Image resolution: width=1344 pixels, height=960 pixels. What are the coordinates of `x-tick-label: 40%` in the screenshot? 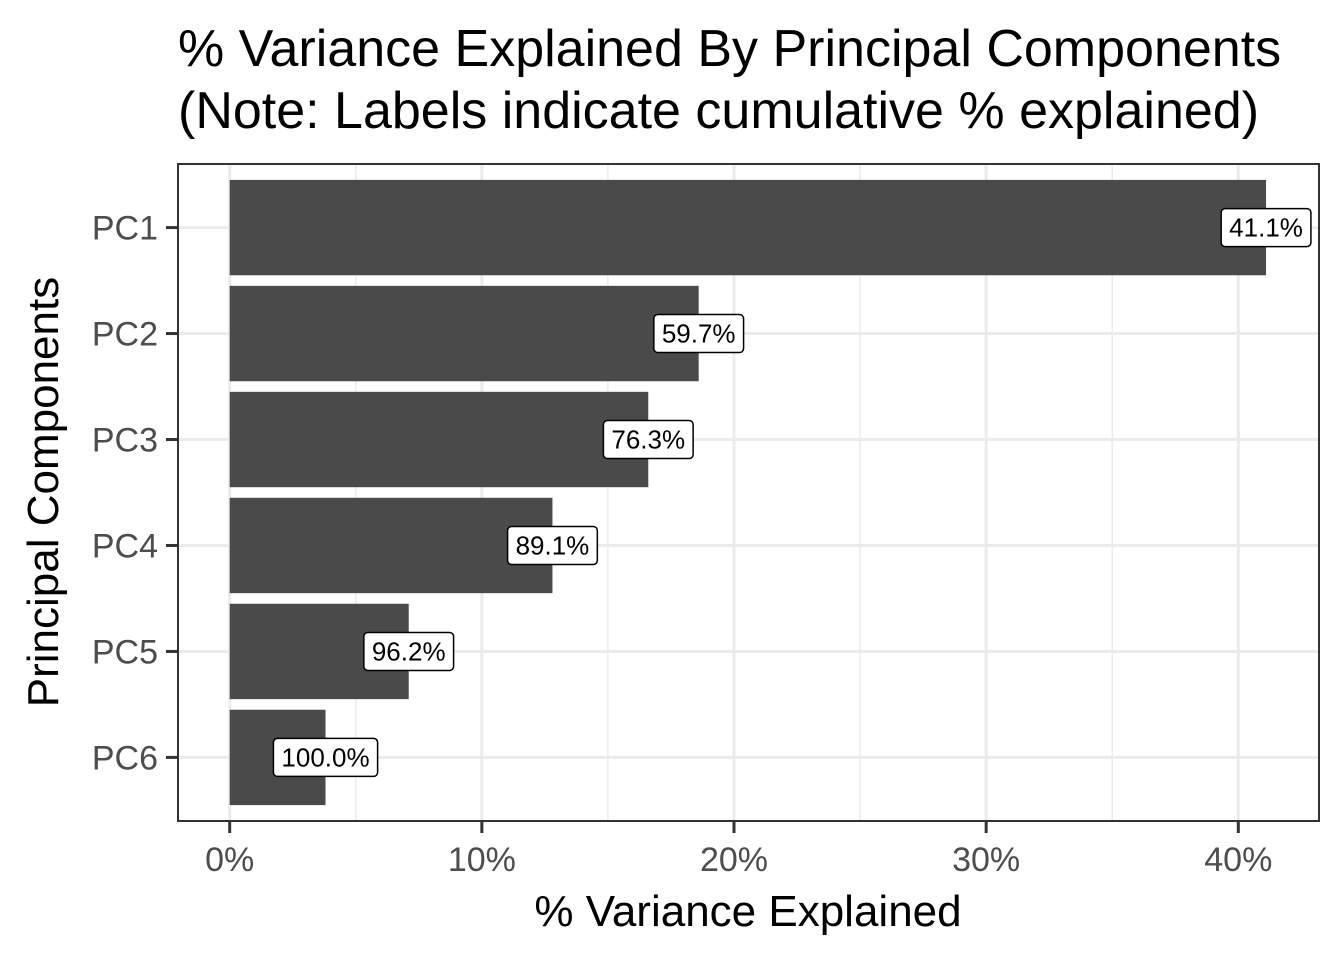 It's located at (1238, 860).